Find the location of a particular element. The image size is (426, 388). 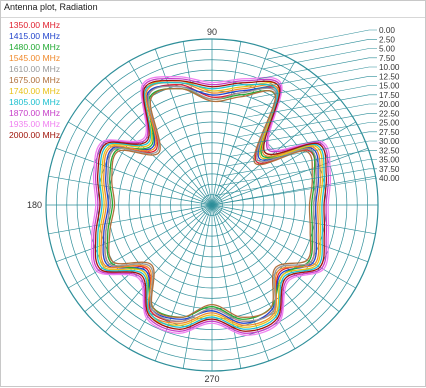

radial-tick-label: 27.50 is located at coordinates (389, 132).